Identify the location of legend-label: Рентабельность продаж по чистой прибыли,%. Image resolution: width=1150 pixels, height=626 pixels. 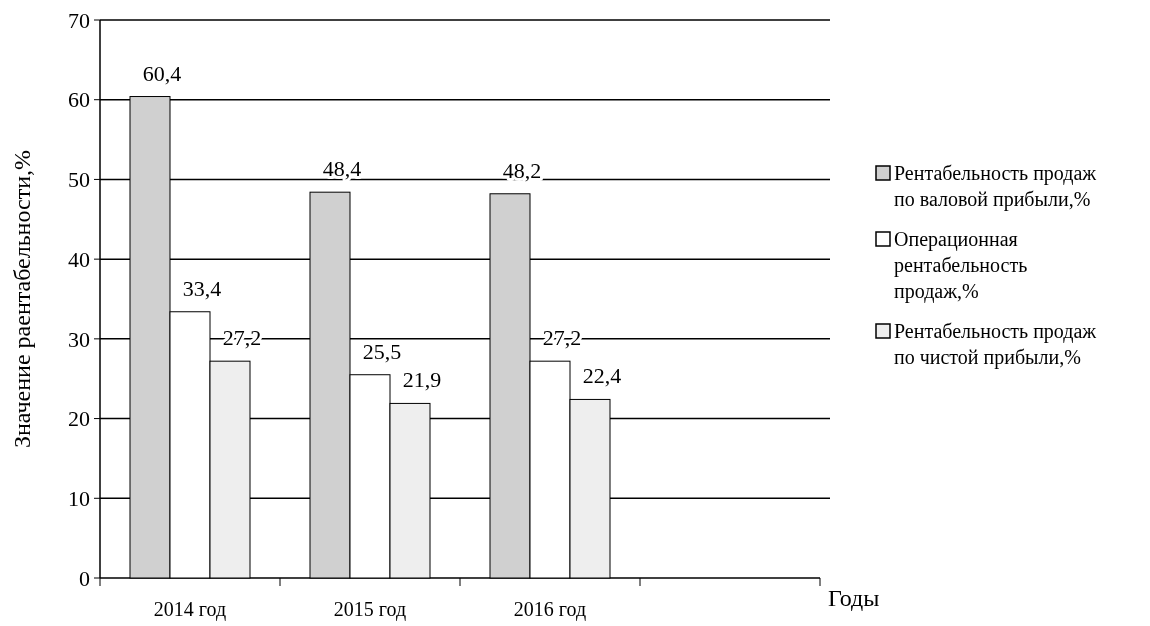
(995, 344).